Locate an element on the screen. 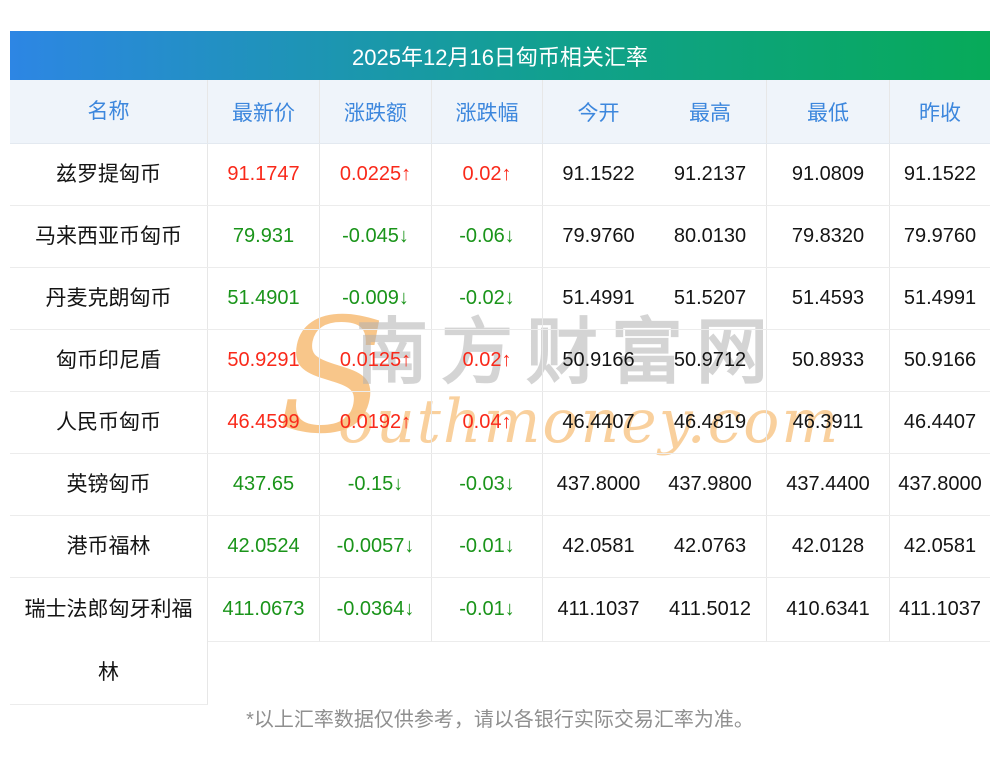 This screenshot has height=757, width=1000. currency-name-cell: 港币福林 is located at coordinates (109, 546).